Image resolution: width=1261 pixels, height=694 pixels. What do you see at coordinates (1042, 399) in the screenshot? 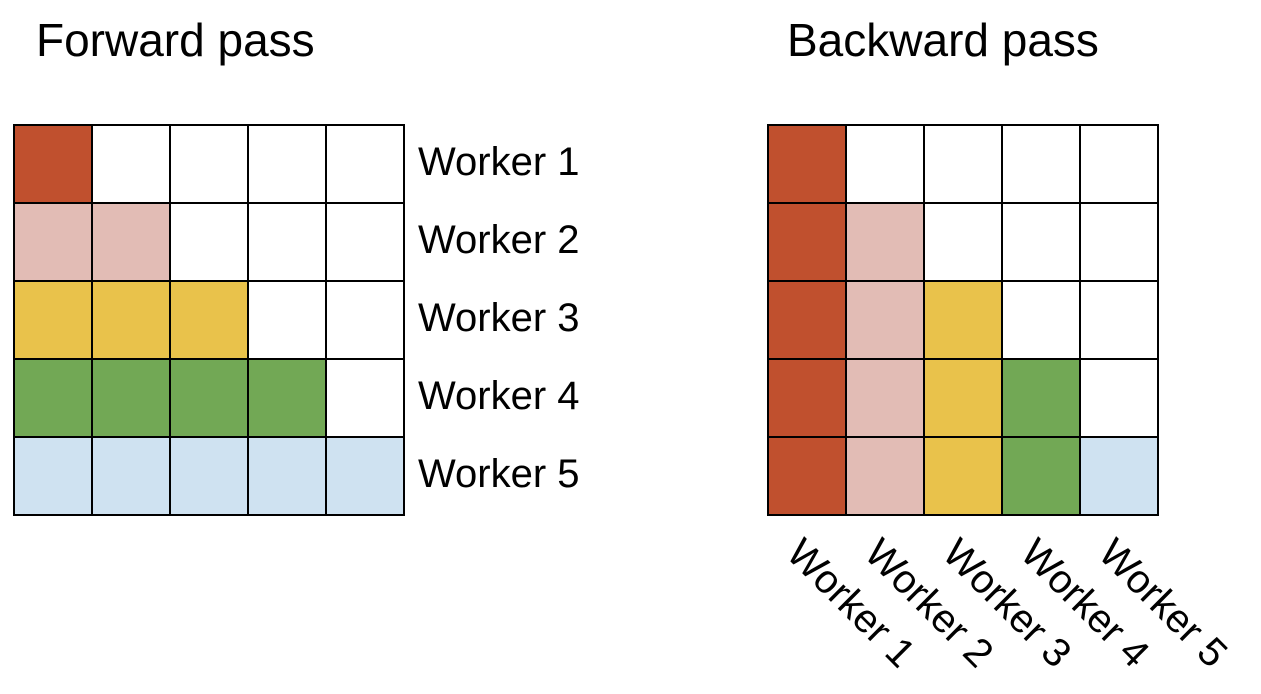
I see `backward-cell-r4-c4` at bounding box center [1042, 399].